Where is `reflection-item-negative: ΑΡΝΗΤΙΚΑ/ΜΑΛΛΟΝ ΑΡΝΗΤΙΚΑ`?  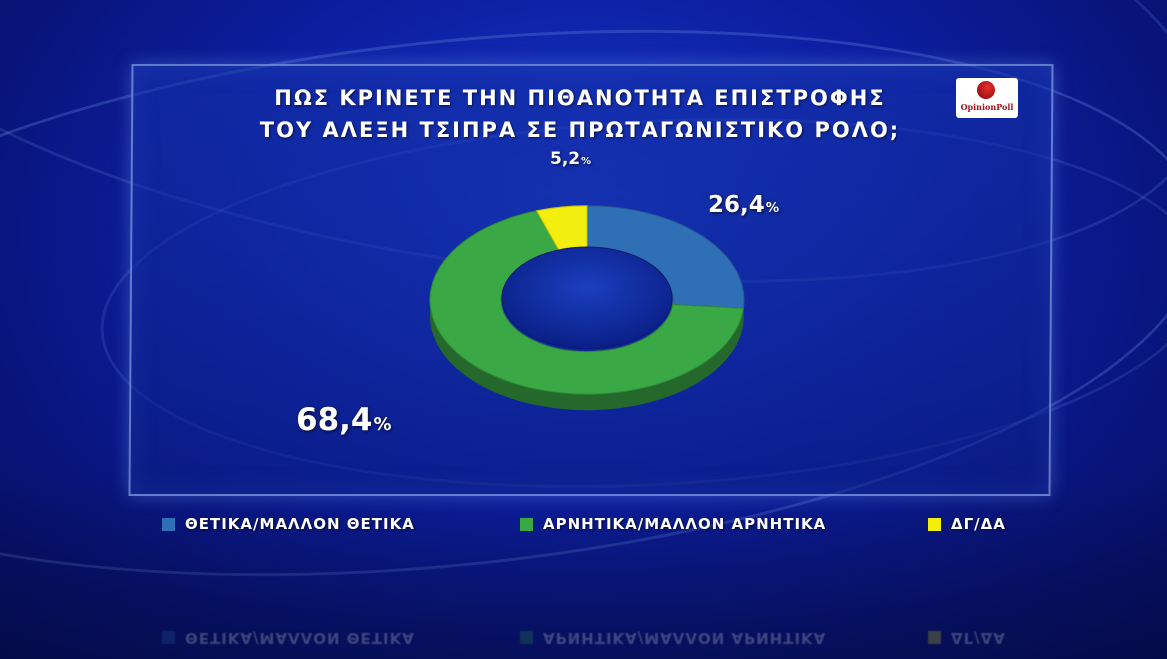
reflection-item-negative: ΑΡΝΗΤΙΚΑ/ΜΑΛΛΟΝ ΑΡΝΗΤΙΚΑ is located at coordinates (673, 638).